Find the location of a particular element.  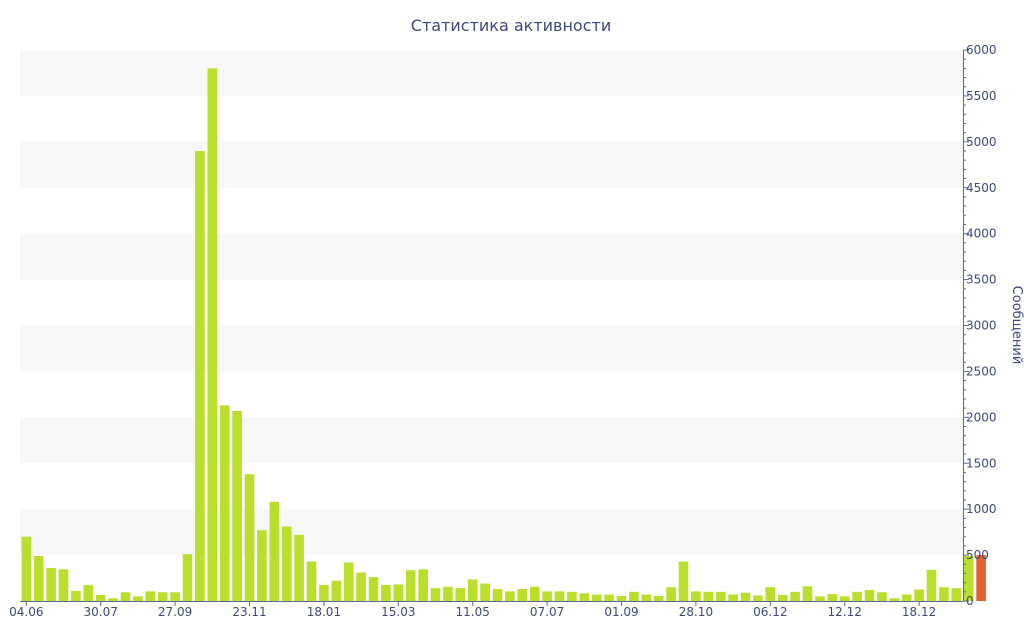

chart-title: Статистика активности is located at coordinates (511, 25).